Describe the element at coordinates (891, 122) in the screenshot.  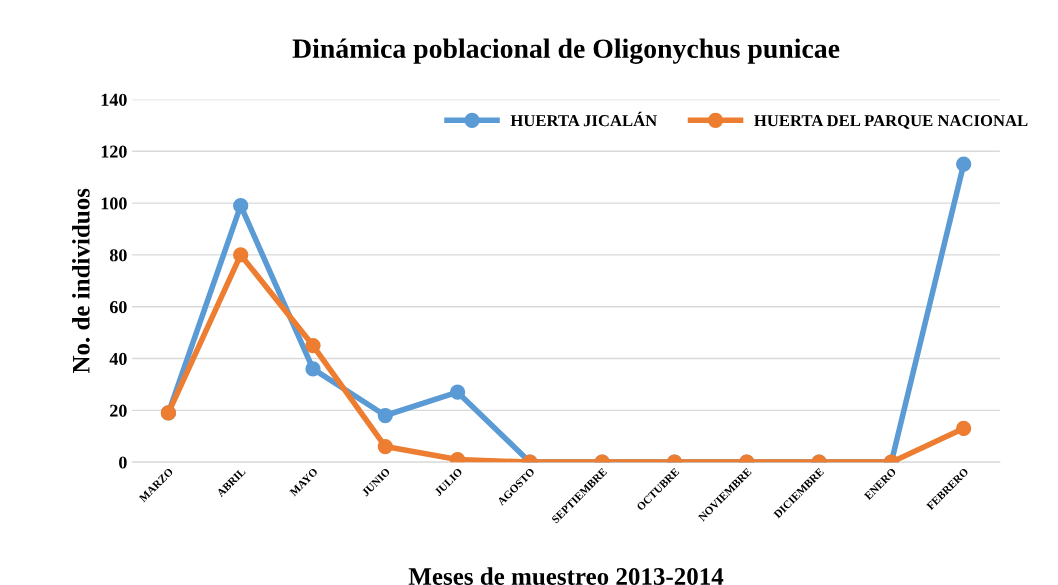
I see `legend-label: HUERTA DEL PARQUE NACIONAL` at that location.